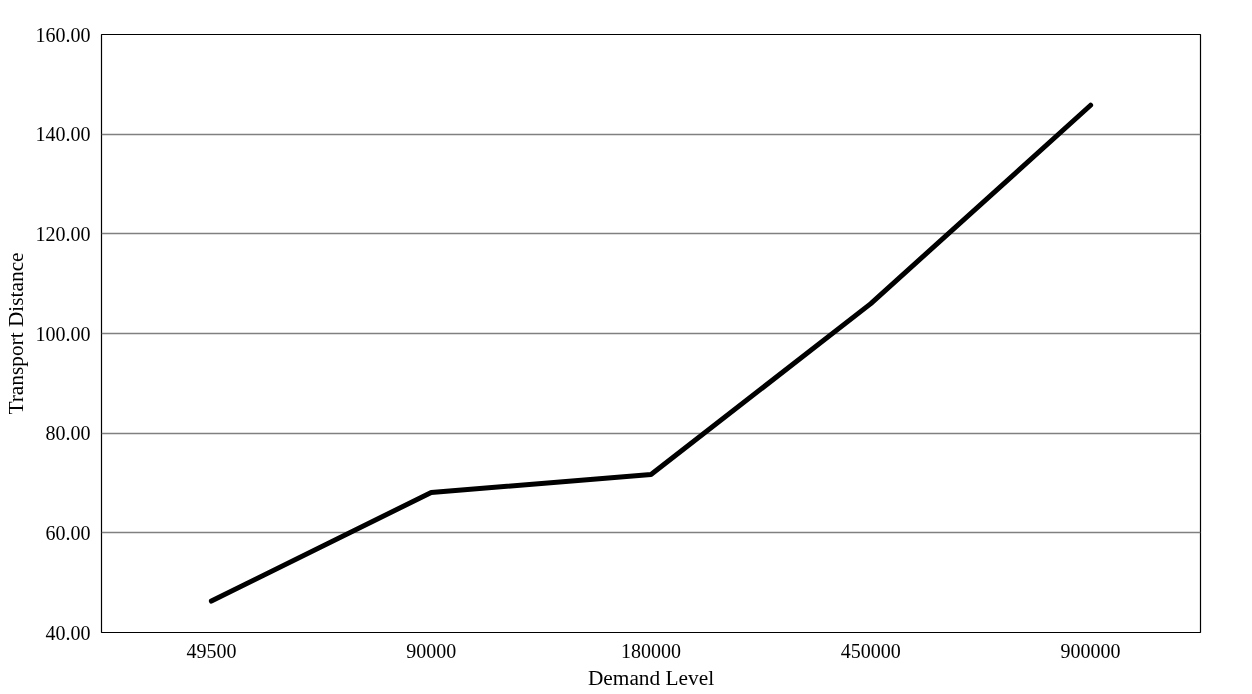 The image size is (1252, 694). What do you see at coordinates (651, 650) in the screenshot?
I see `x-tick-label: 180000` at bounding box center [651, 650].